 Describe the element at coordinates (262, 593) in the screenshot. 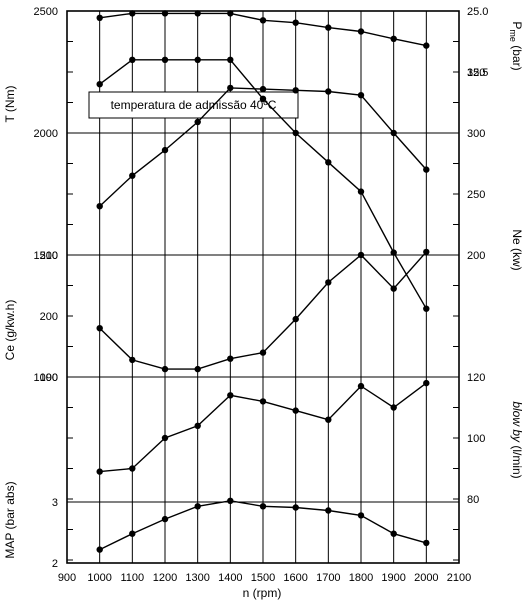

I see `x-axis-title: n (rpm)` at that location.